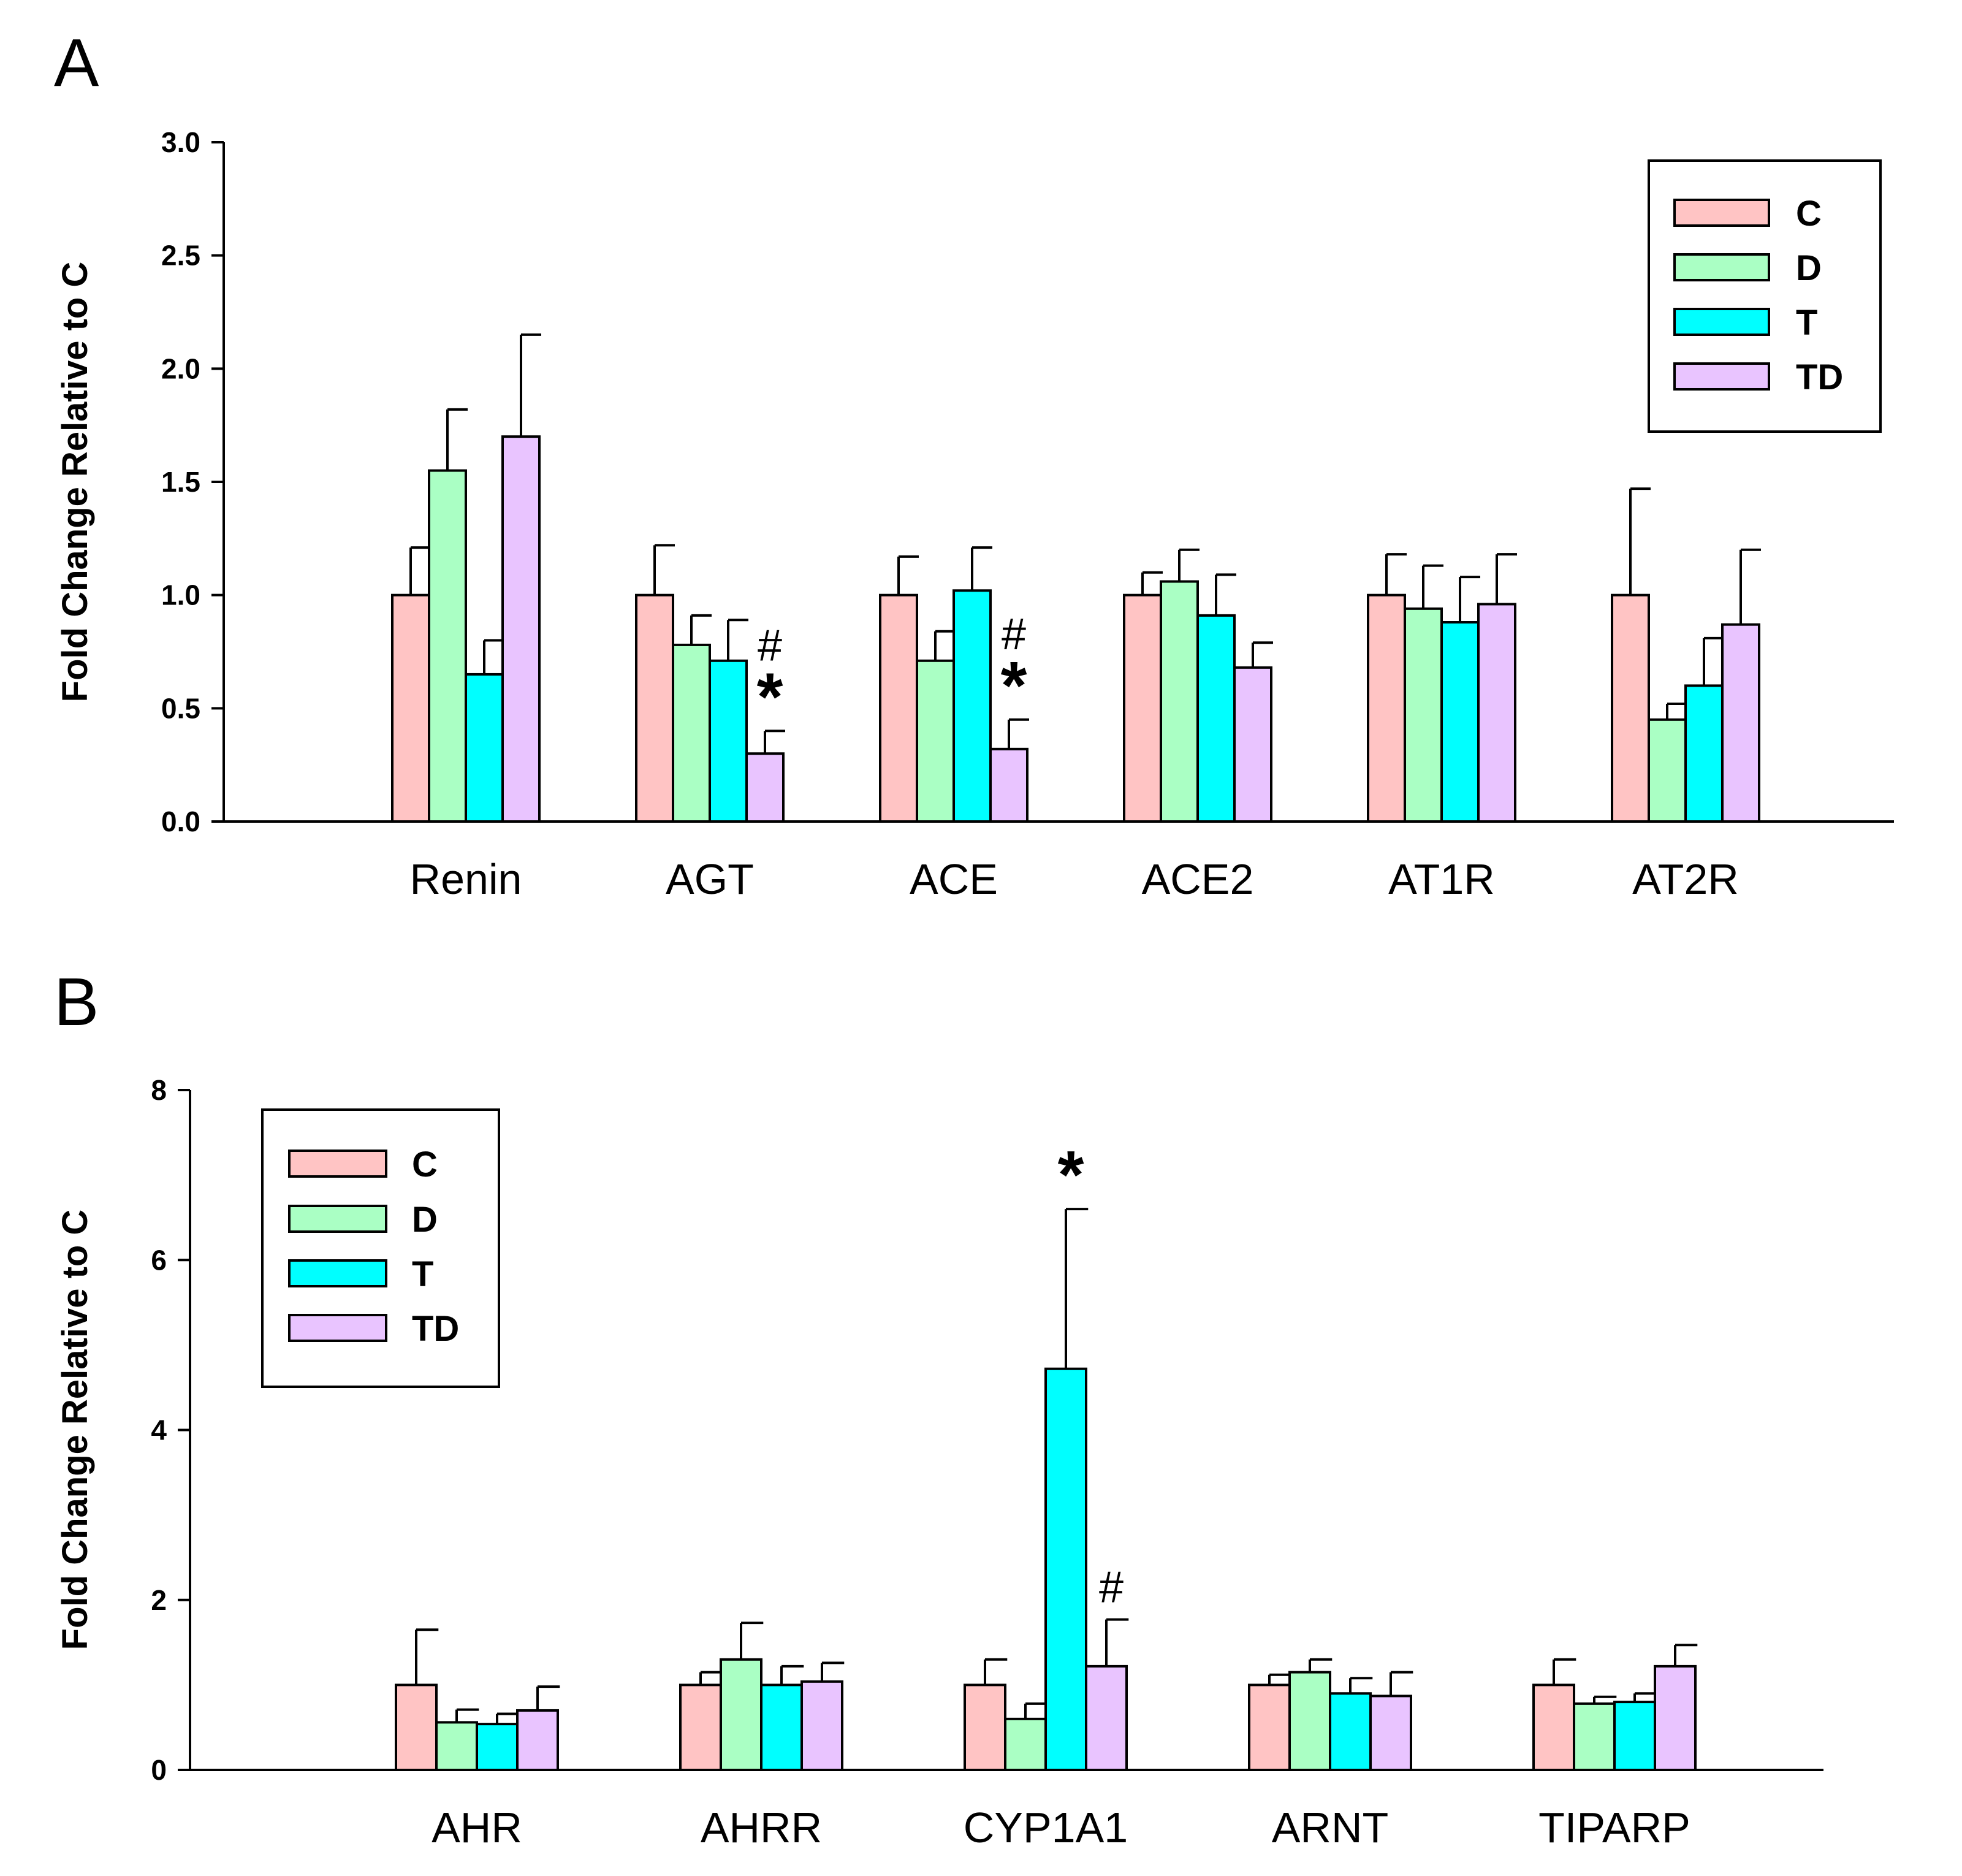  Describe the element at coordinates (423, 1274) in the screenshot. I see `panel-b-legend-label: T` at that location.